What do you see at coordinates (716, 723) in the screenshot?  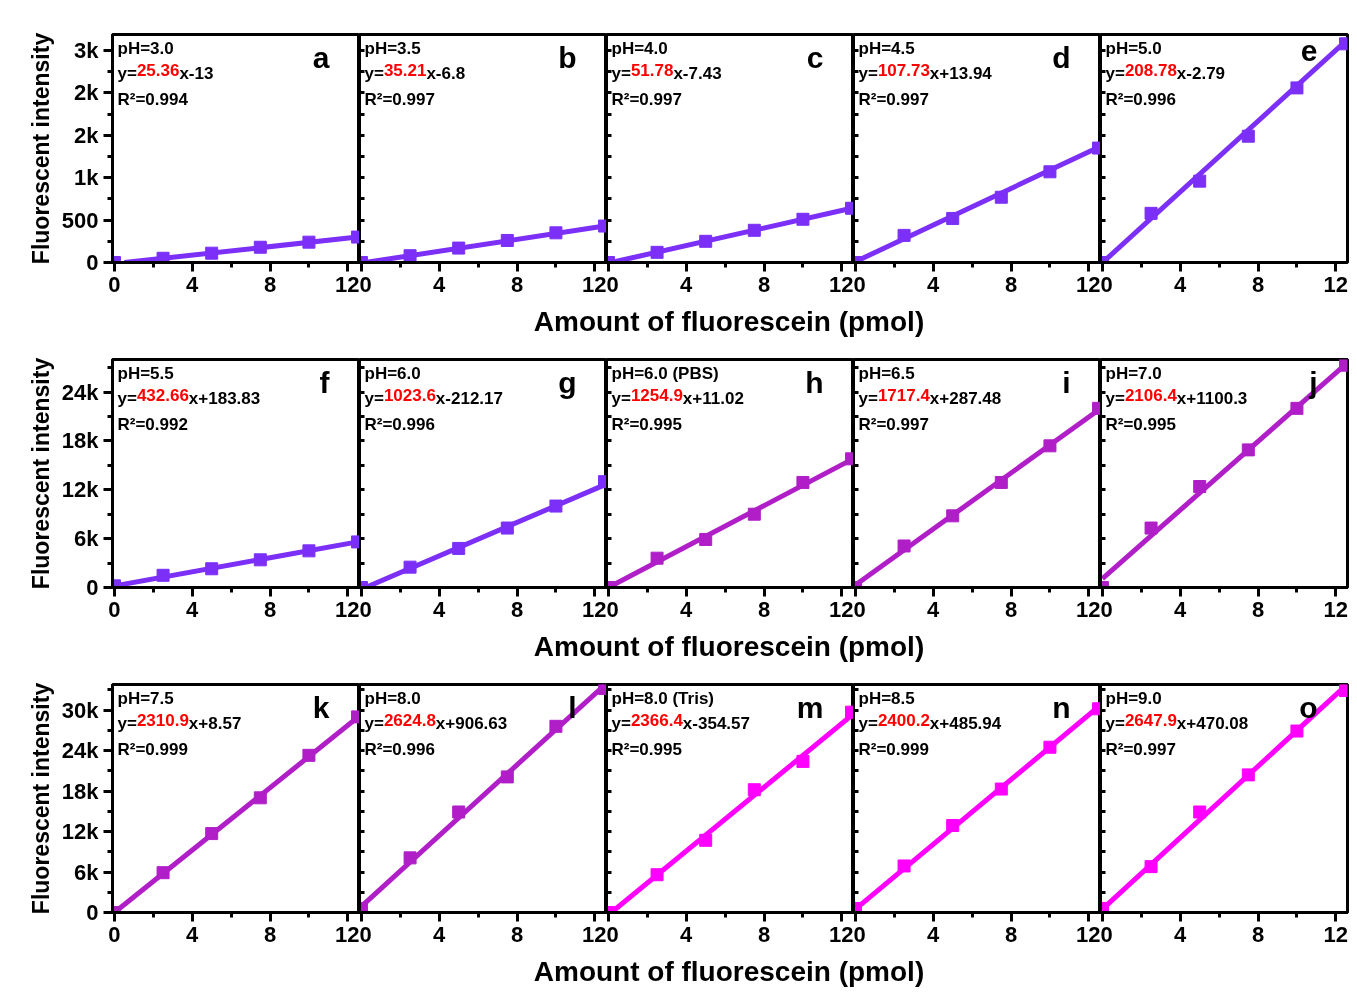 I see `annotation: x-354.57` at bounding box center [716, 723].